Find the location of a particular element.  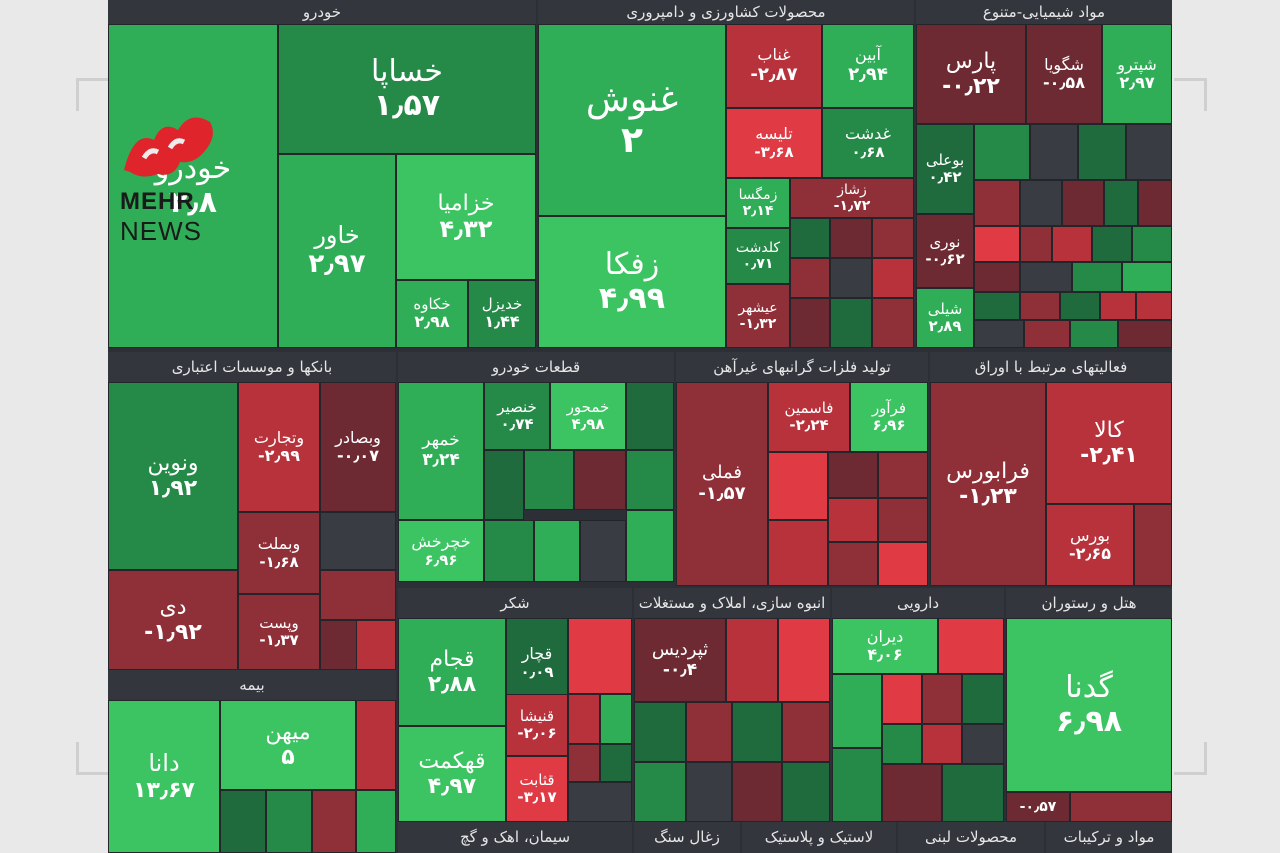

stock-tile: قنیشا -۲٫۰۶ is located at coordinates (537, 725).